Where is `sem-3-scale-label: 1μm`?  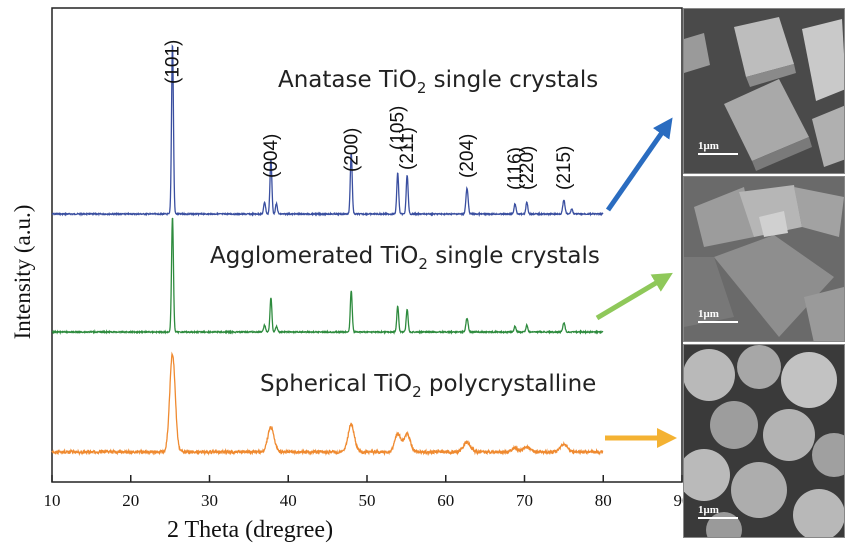
sem-3-scale-label: 1μm is located at coordinates (708, 510).